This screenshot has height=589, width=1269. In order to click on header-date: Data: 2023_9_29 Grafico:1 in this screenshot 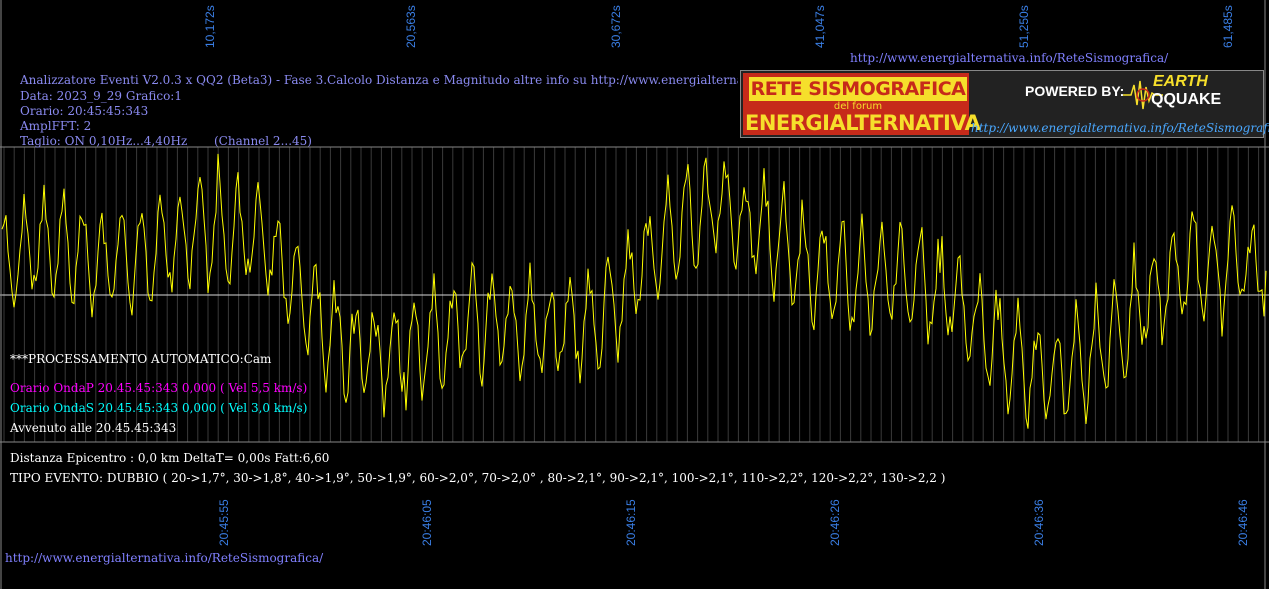, I will do `click(101, 96)`.